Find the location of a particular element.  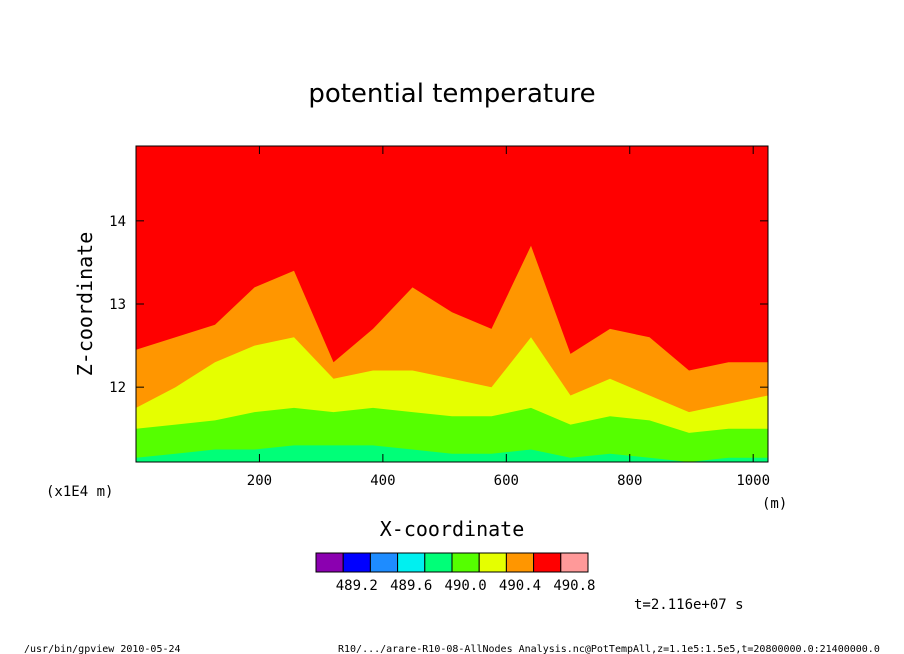

x-tick-label: 800 is located at coordinates (629, 481).